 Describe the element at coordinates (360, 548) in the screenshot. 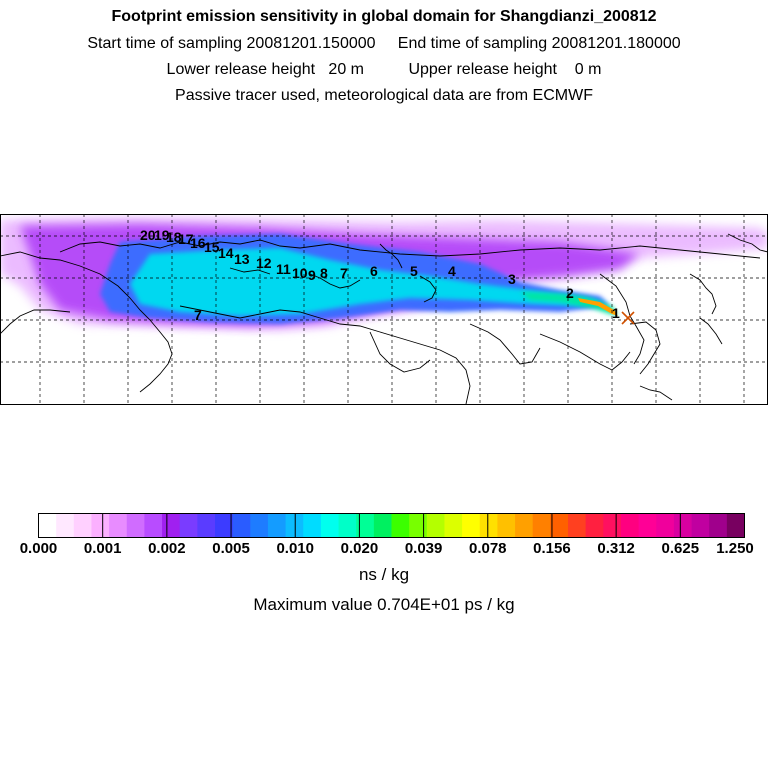

I see `colorbar-tick-label: 0.020` at that location.